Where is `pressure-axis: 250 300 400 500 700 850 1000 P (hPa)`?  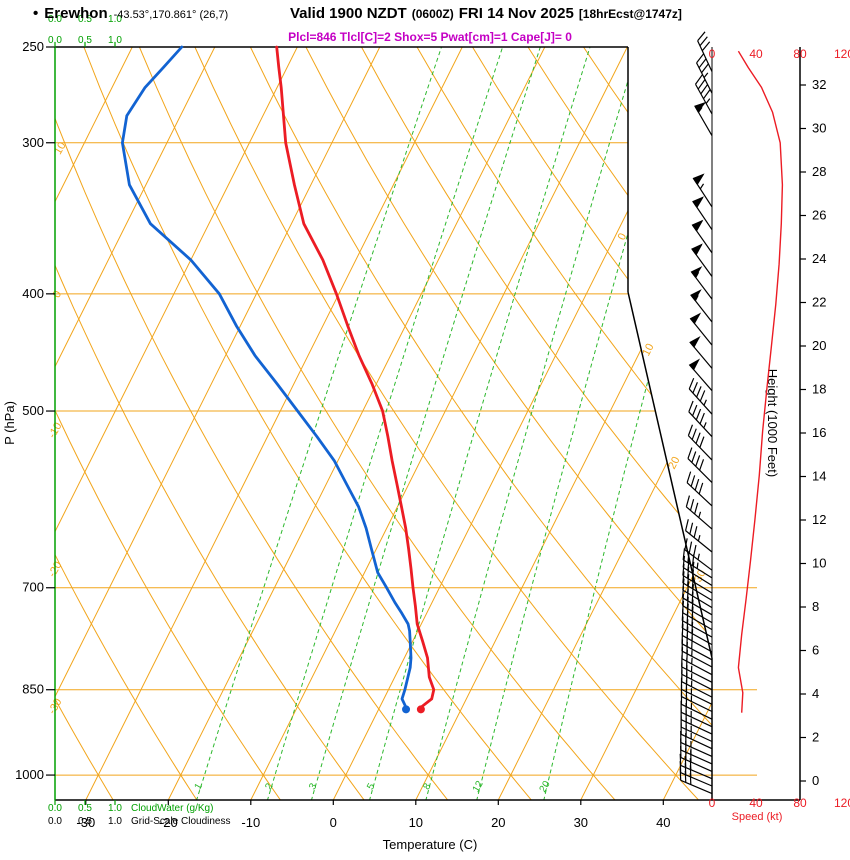
pressure-axis: 250 300 400 500 700 850 1000 P (hPa) is located at coordinates (28, 410).